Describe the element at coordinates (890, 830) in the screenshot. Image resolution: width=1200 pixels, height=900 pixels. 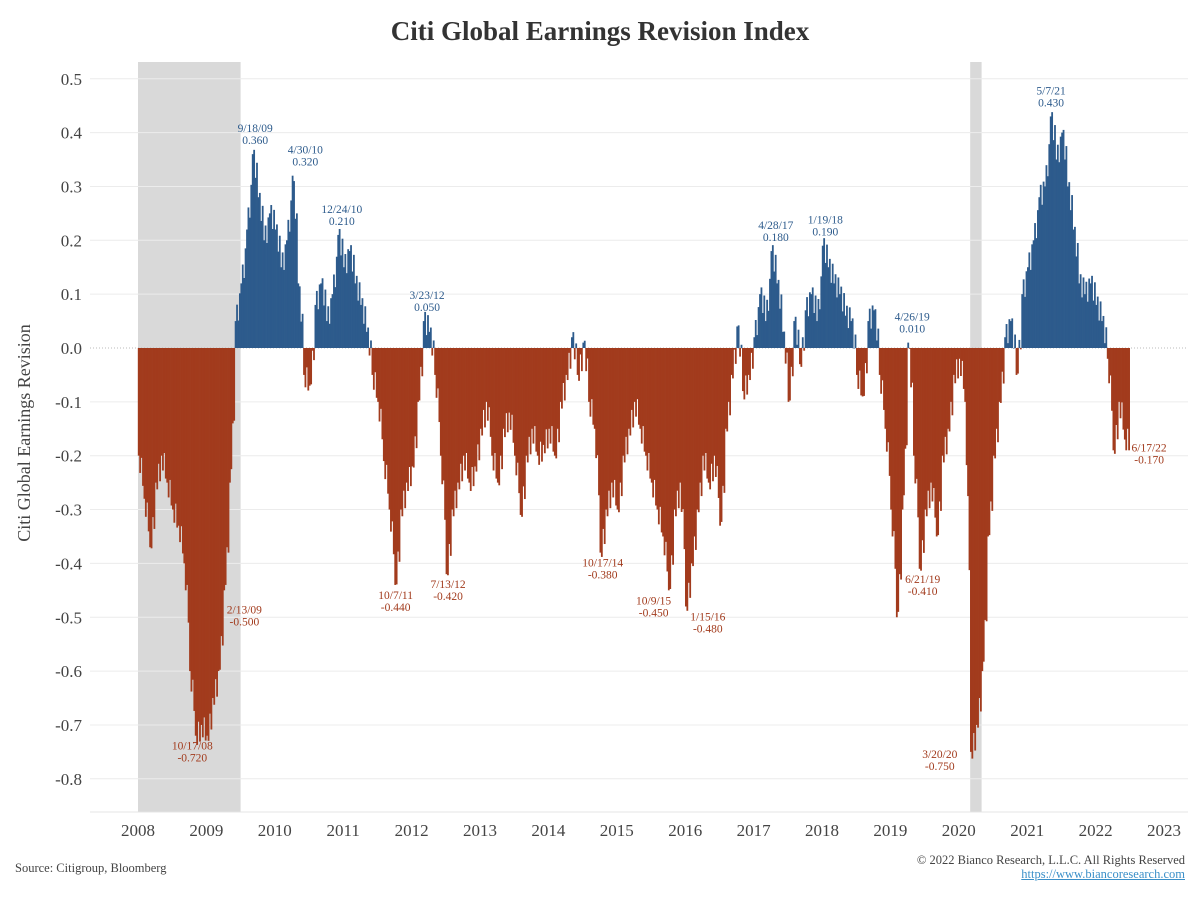
I see `x-tick-label: 2019` at that location.